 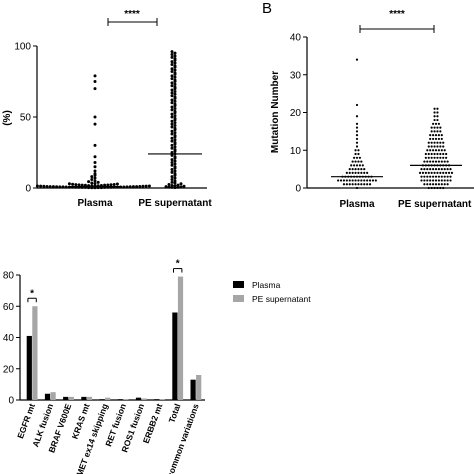 What do you see at coordinates (7, 118) in the screenshot?
I see `panel-a-y-label: (%)` at bounding box center [7, 118].